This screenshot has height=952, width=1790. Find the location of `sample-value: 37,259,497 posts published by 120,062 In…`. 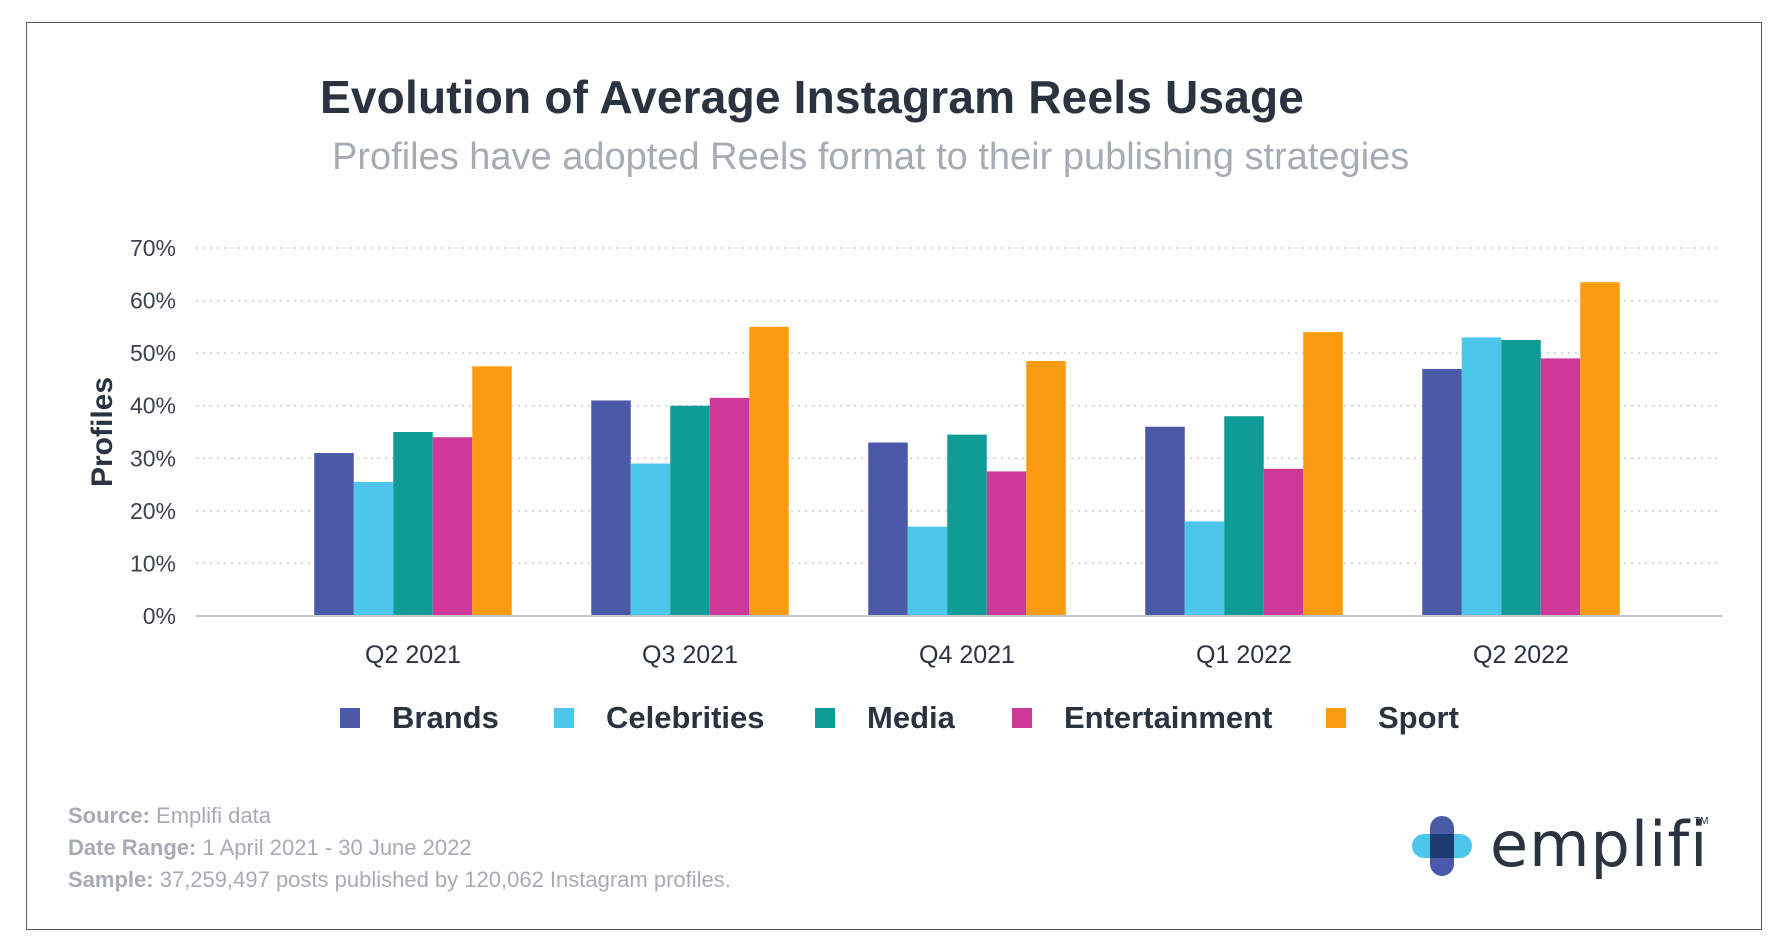

sample-value: 37,259,497 posts published by 120,062 In… is located at coordinates (445, 879).